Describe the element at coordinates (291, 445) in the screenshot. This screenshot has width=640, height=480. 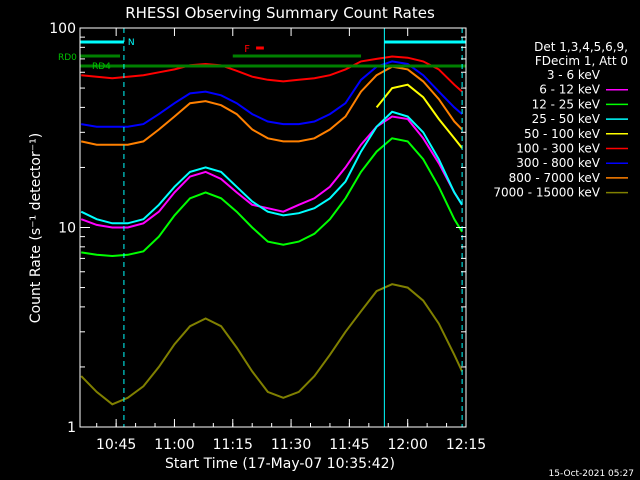
I see `x-tick-label-3: 11:30` at that location.